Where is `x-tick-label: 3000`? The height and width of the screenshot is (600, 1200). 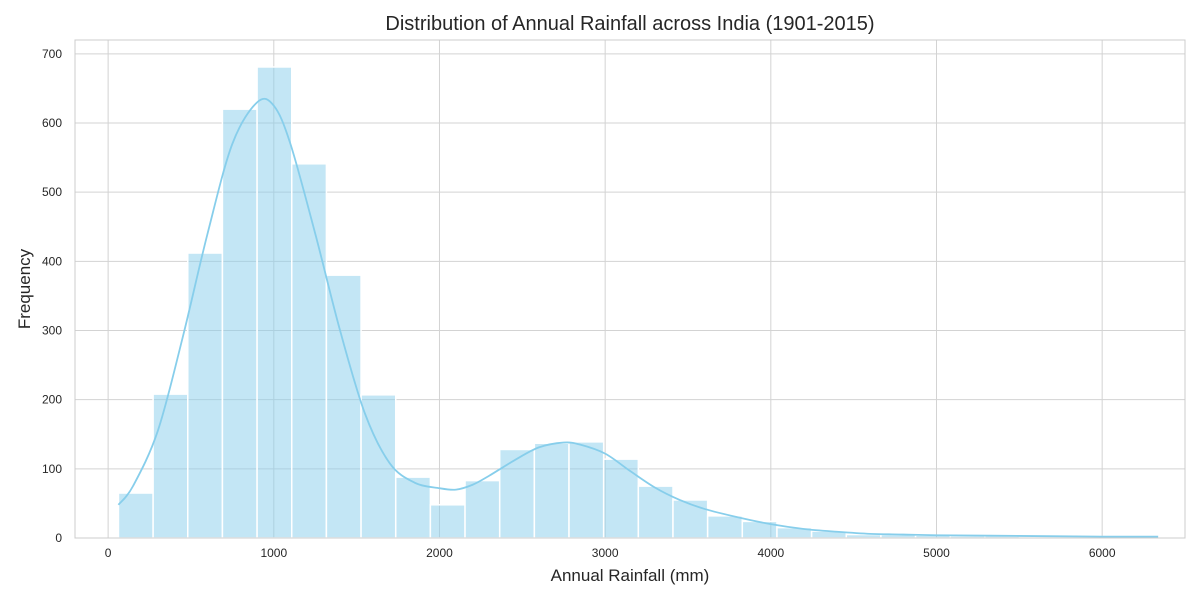 x-tick-label: 3000 is located at coordinates (605, 553).